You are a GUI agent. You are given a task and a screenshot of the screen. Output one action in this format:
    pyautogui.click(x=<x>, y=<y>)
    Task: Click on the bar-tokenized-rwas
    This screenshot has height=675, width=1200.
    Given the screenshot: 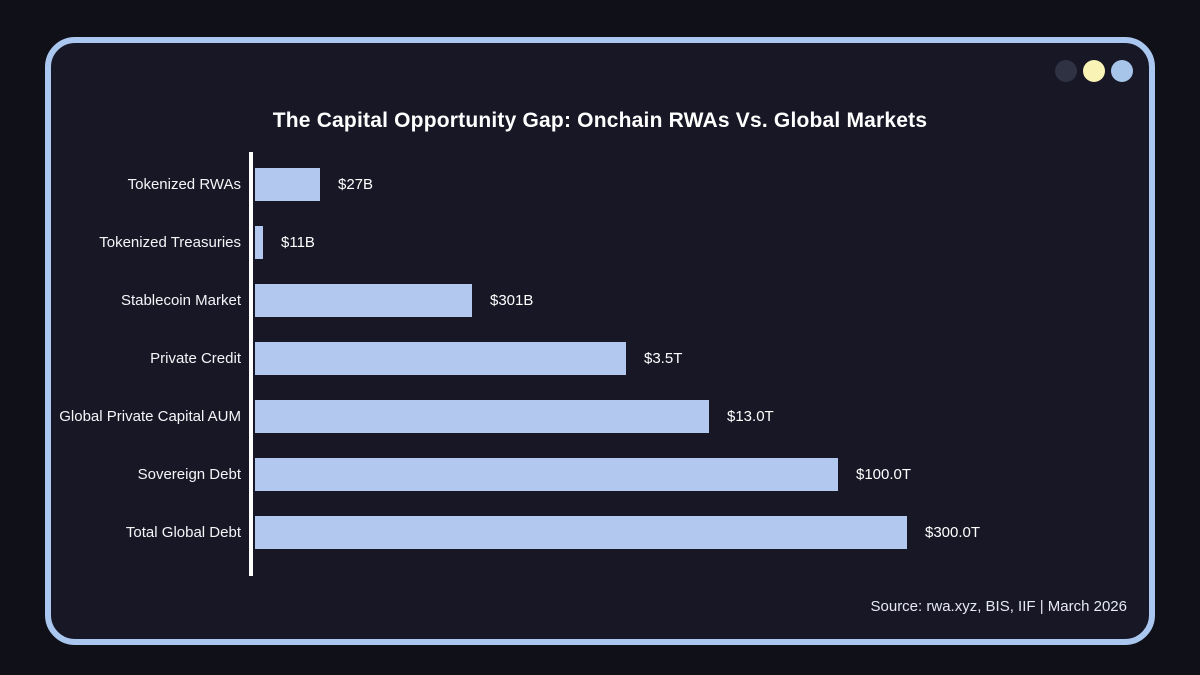 What is the action you would take?
    pyautogui.click(x=287, y=184)
    